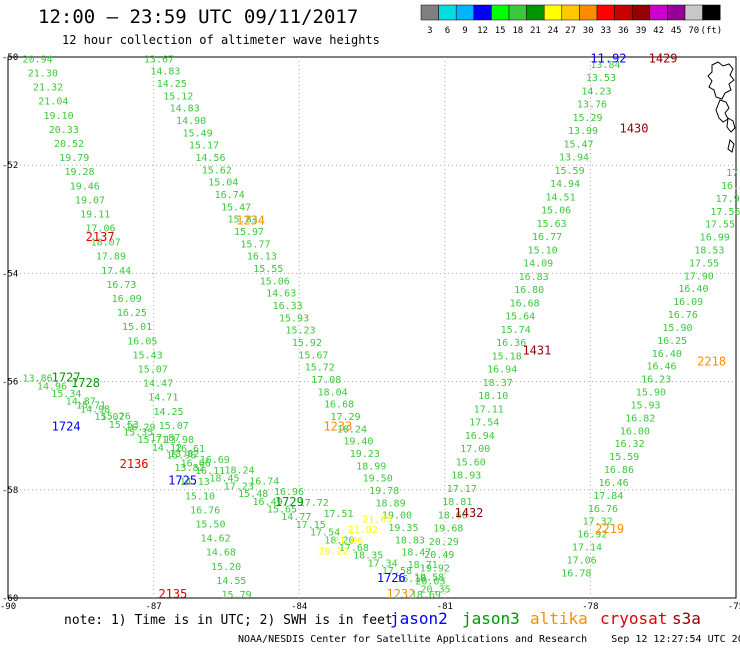 This screenshot has width=740, height=650. I want to click on wave-height-value: 14.13, so click(195, 482).